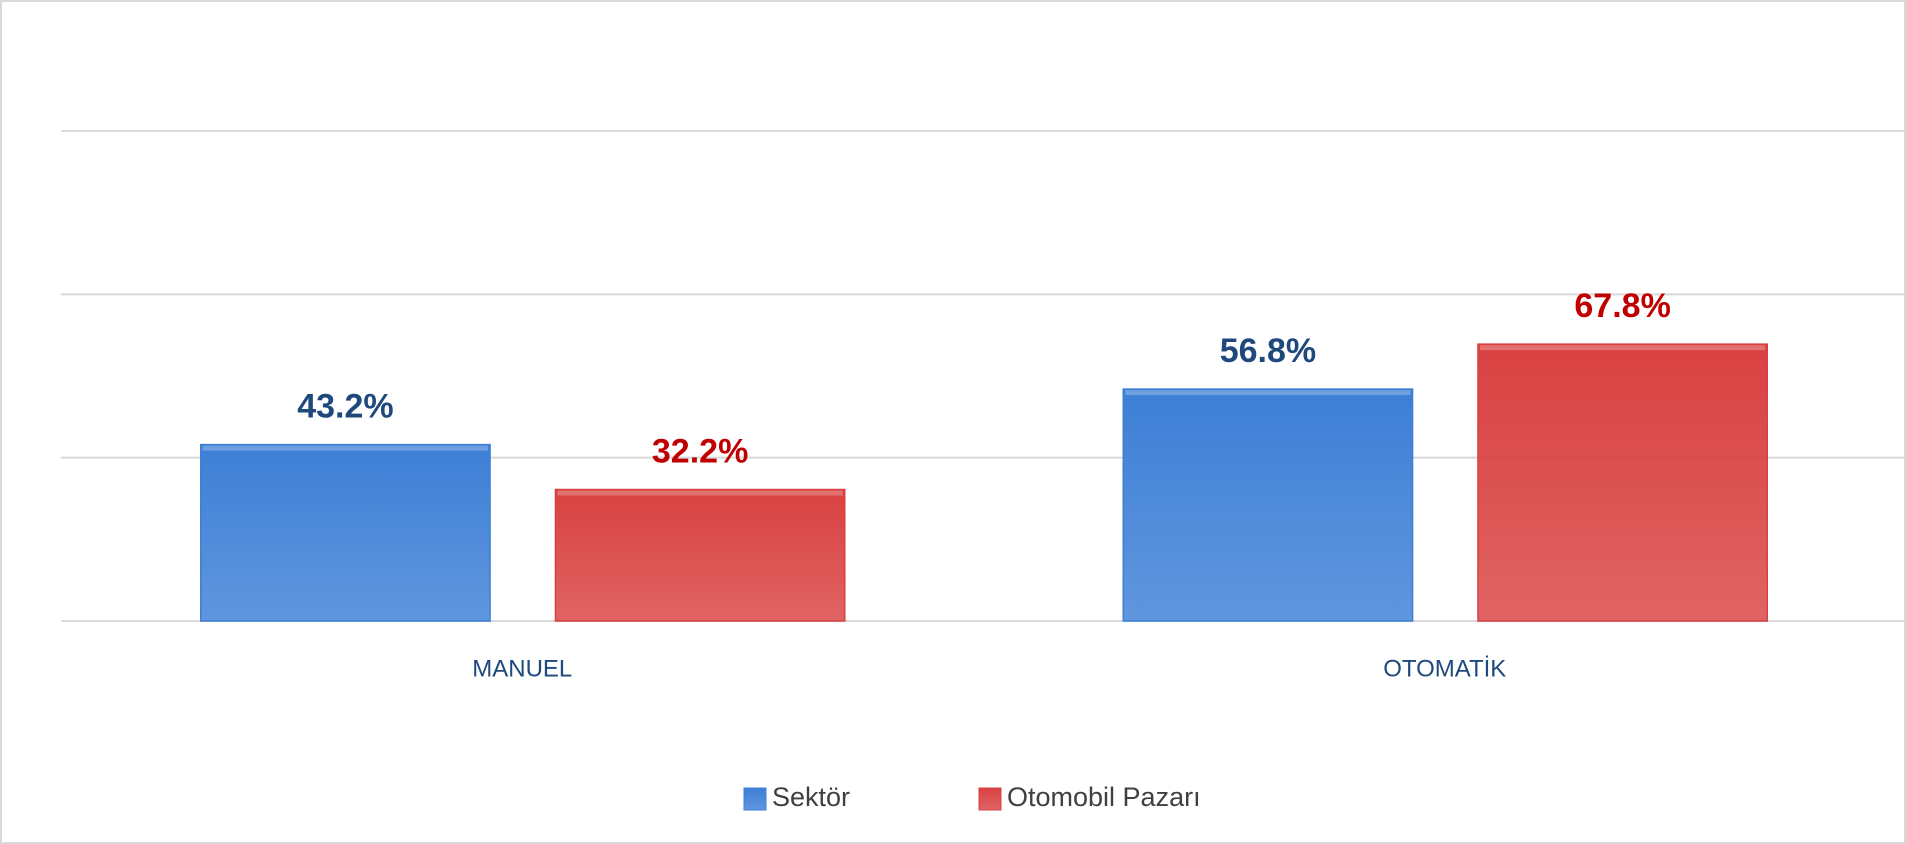  Describe the element at coordinates (1444, 668) in the screenshot. I see `x-tick-label: OTOMATİK` at that location.